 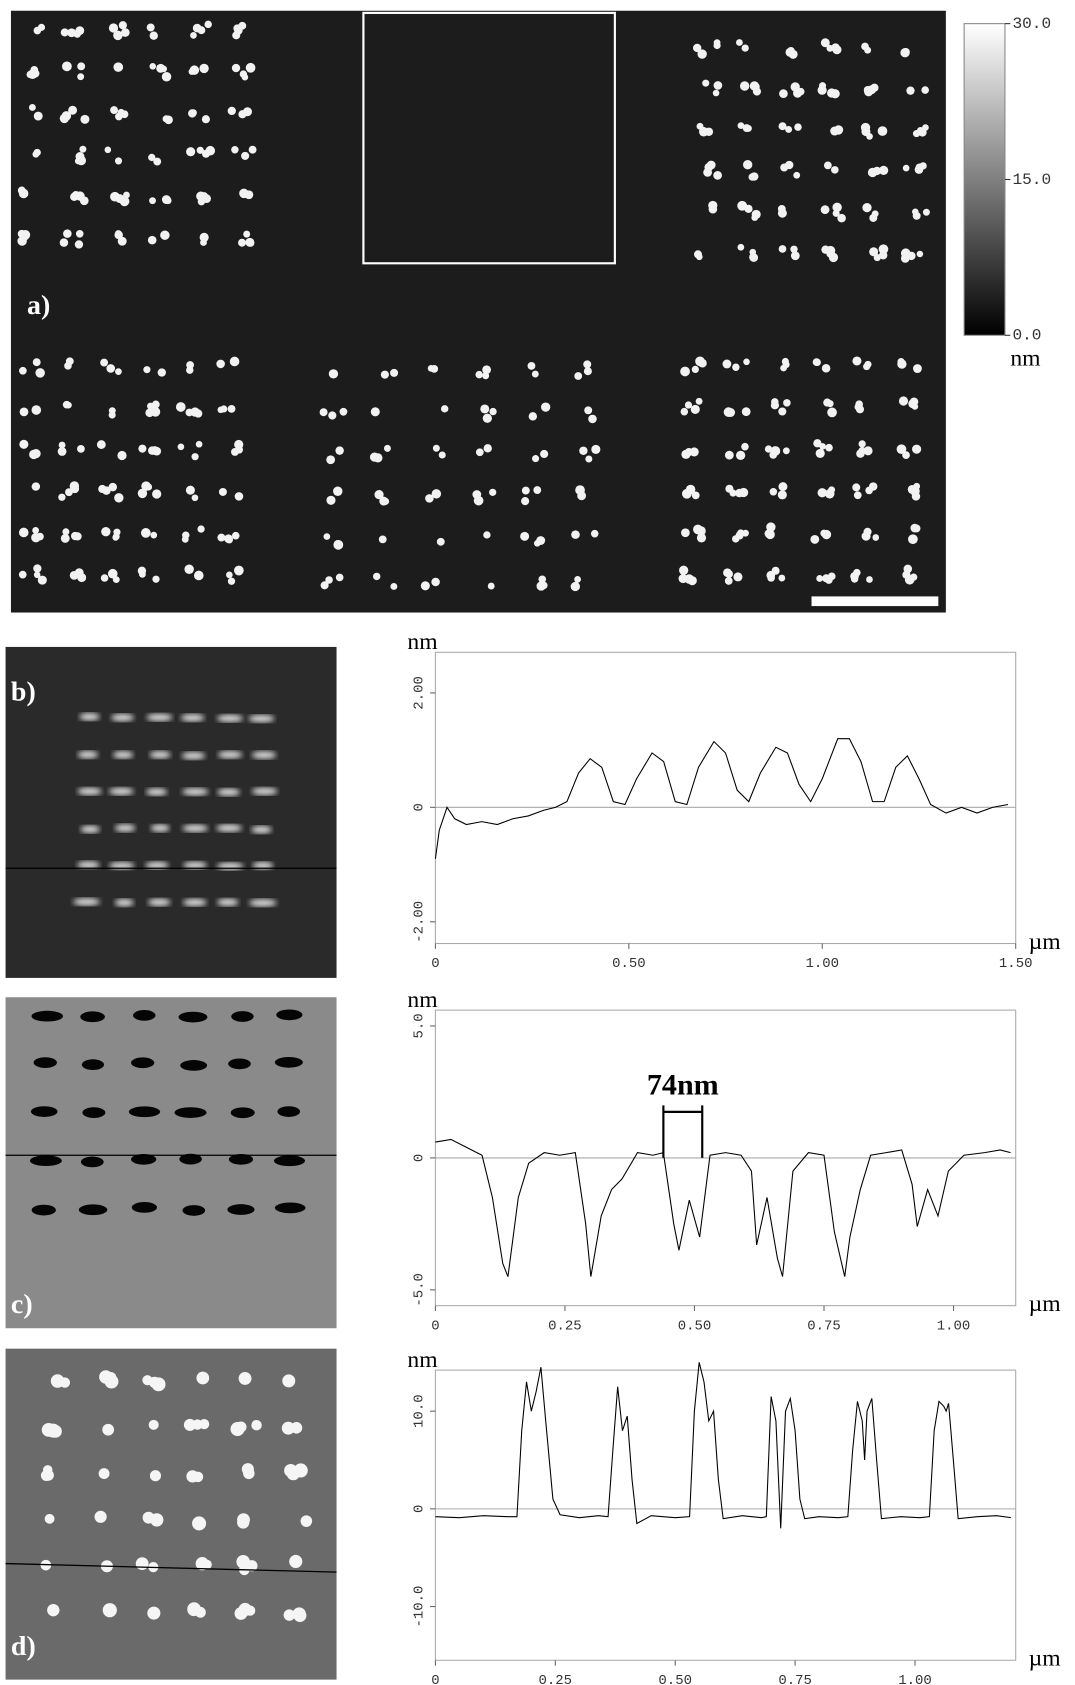 I want to click on x-tick-label: 1.00, so click(x=915, y=1679).